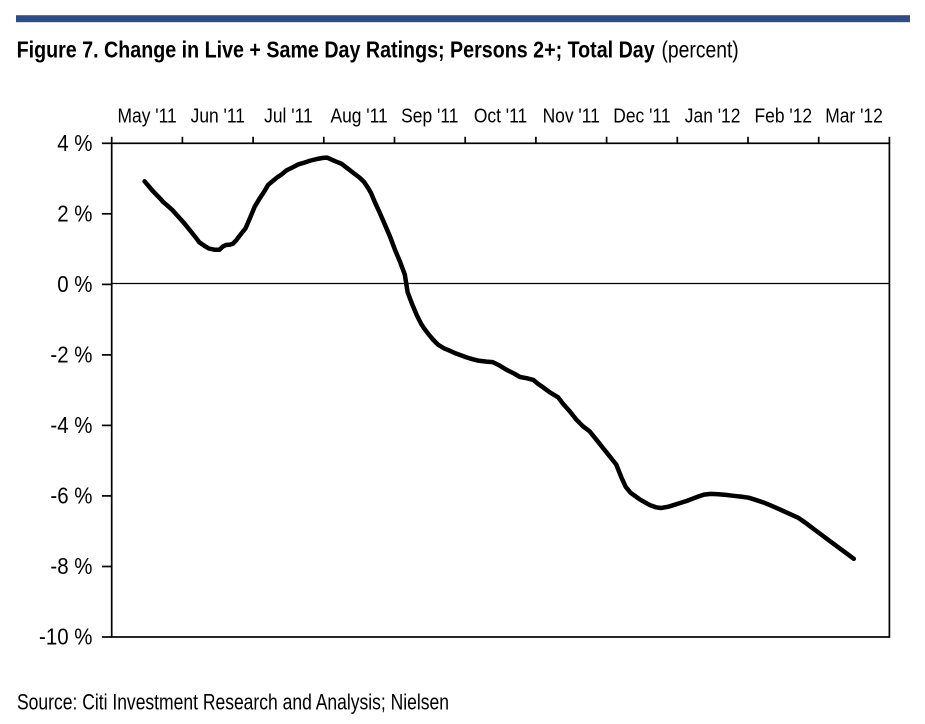  What do you see at coordinates (571, 116) in the screenshot?
I see `svg-text: Nov '11` at bounding box center [571, 116].